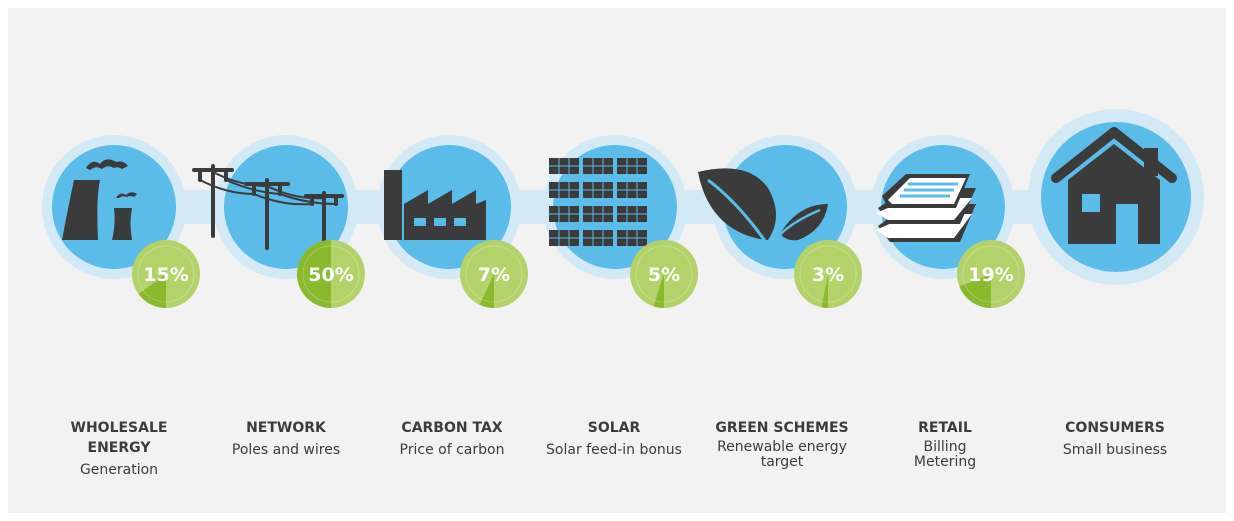 The height and width of the screenshot is (521, 1234). I want to click on percent-badge-retail: 19%, so click(991, 274).